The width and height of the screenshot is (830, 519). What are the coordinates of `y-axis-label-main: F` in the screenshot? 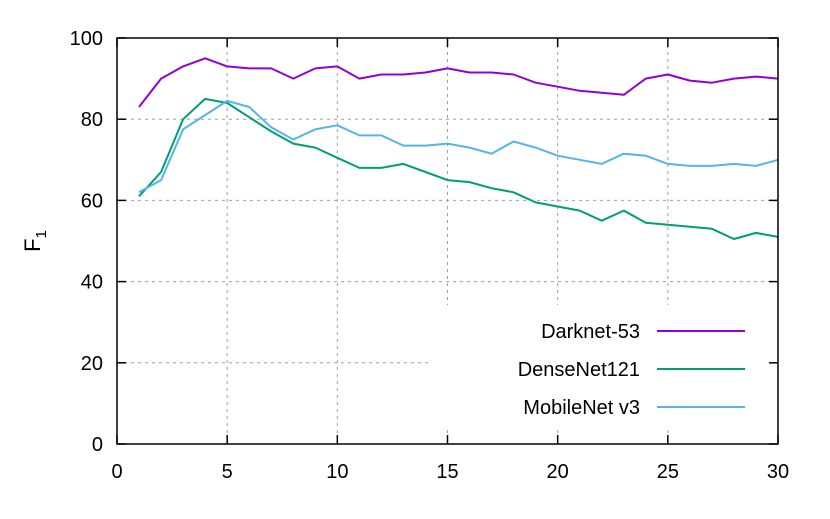 It's located at (32, 244).